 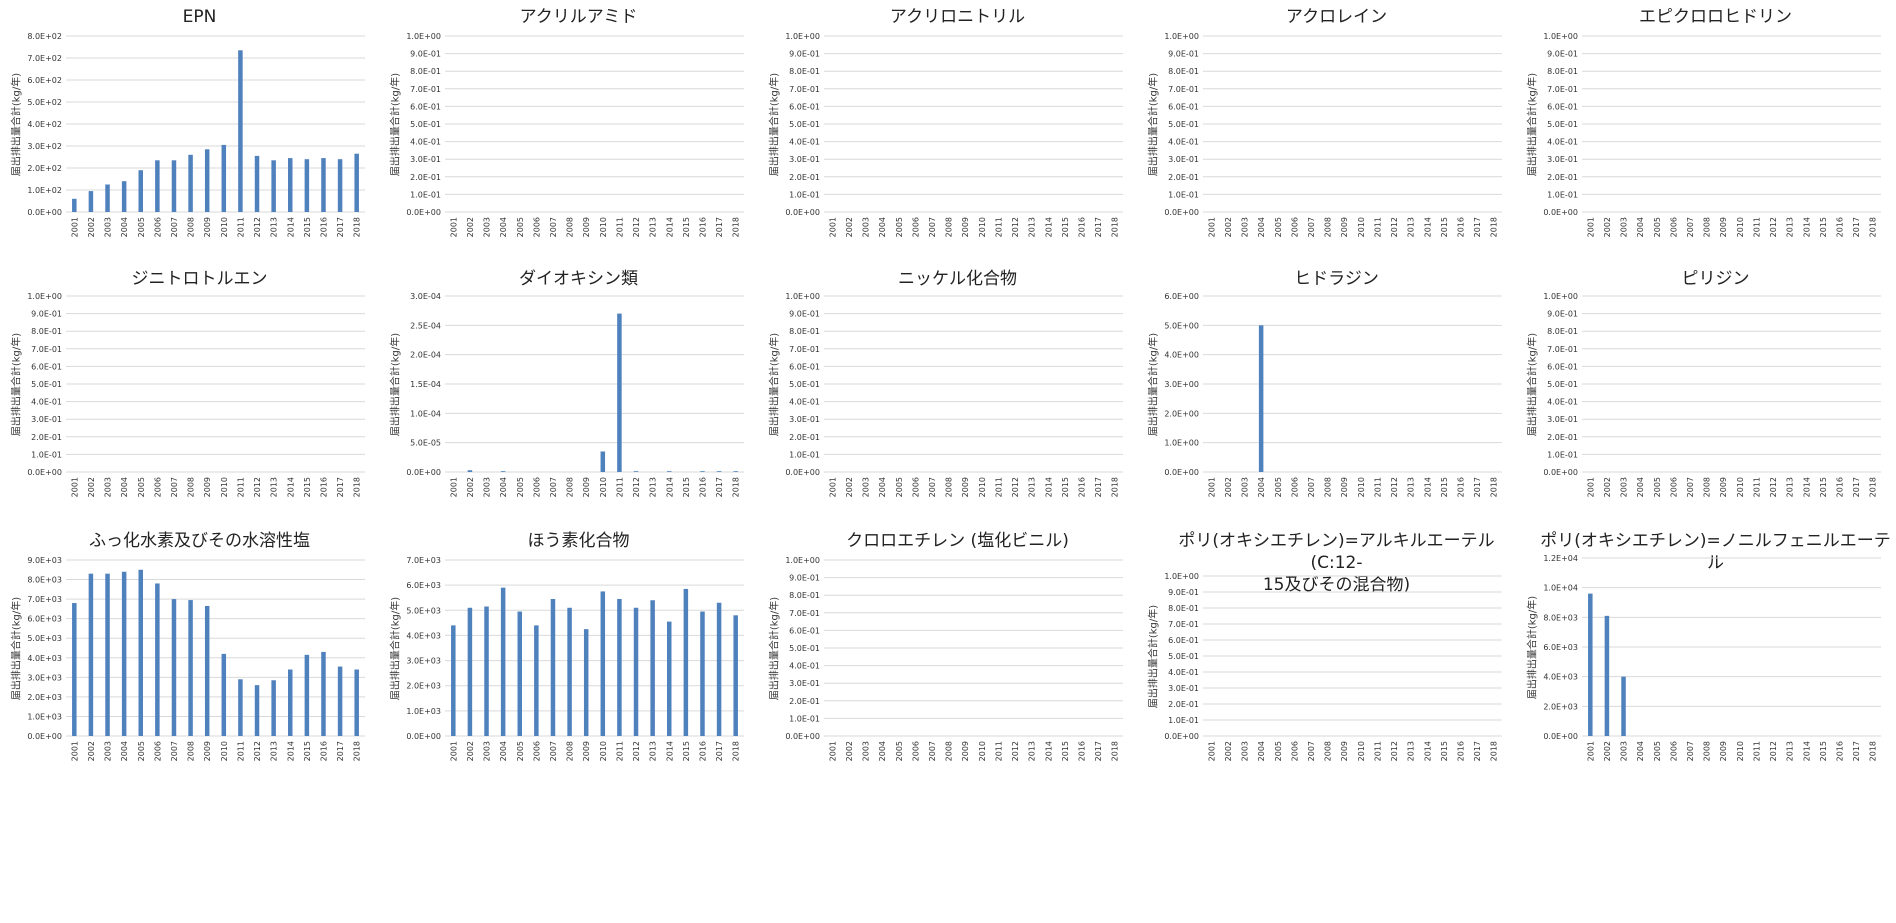 I want to click on chart-title: ふっ化水素及びその水溶性塩, so click(x=199, y=541).